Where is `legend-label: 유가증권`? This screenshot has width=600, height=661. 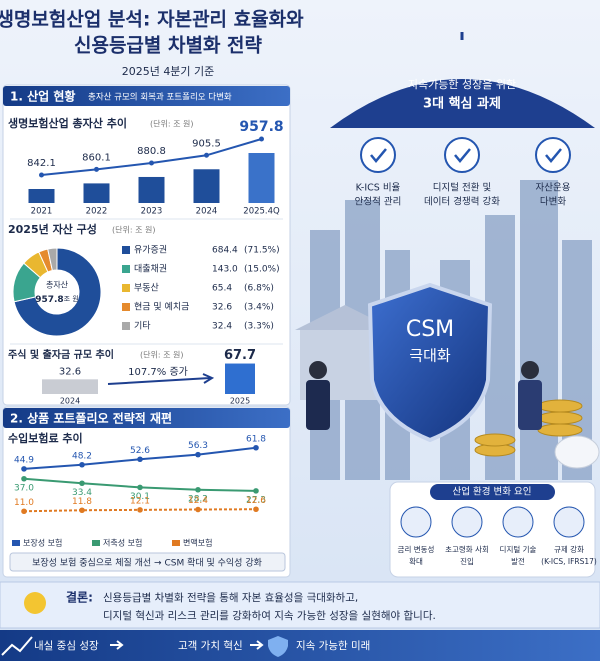 legend-label: 유가증권 is located at coordinates (150, 250).